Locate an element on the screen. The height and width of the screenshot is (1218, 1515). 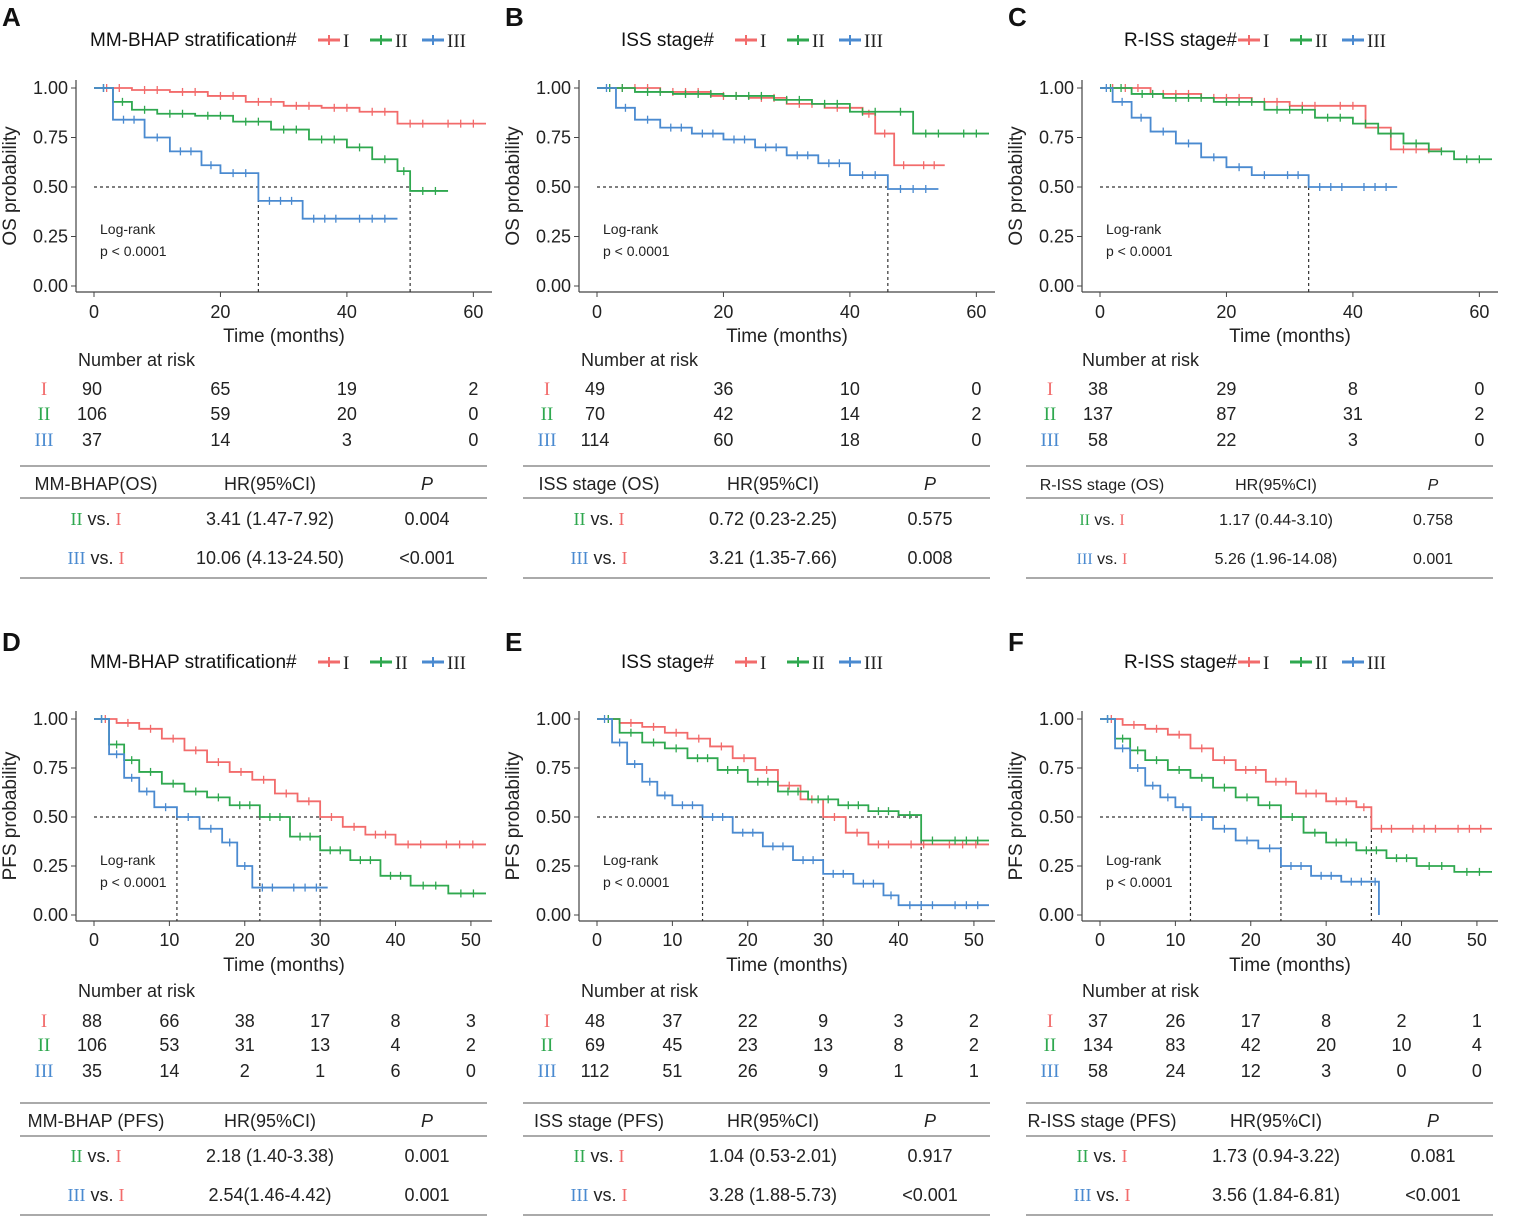
risk-cell: 9 is located at coordinates (823, 1071).